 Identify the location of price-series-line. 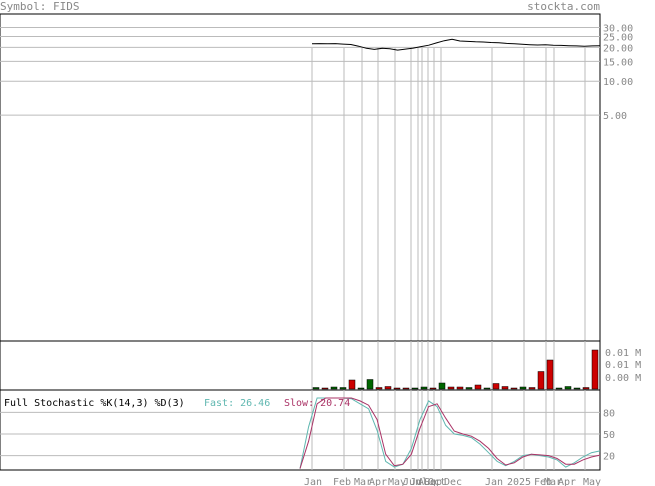
(456, 44).